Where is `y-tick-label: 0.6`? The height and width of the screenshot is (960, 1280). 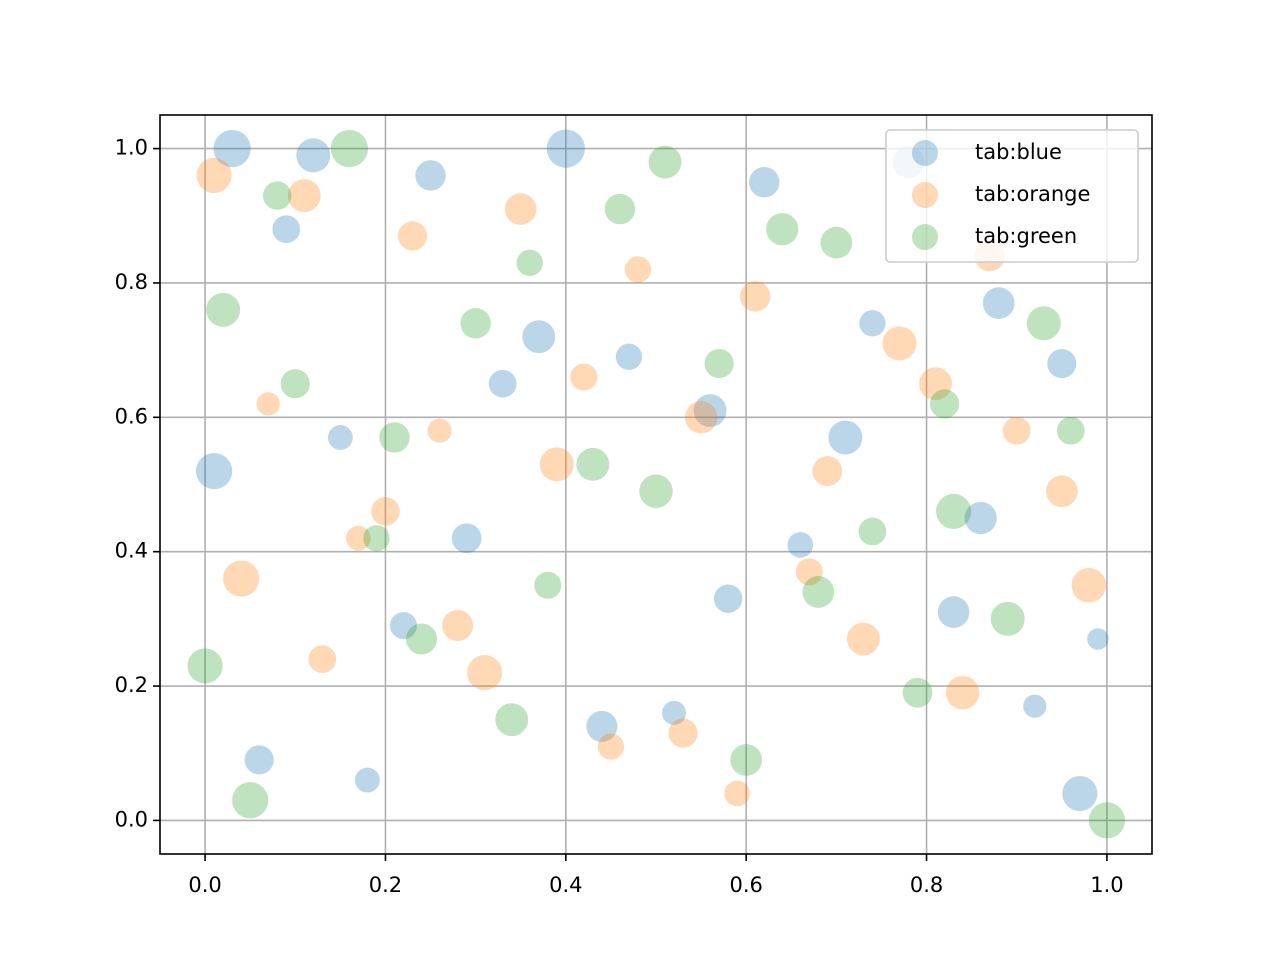
y-tick-label: 0.6 is located at coordinates (131, 416).